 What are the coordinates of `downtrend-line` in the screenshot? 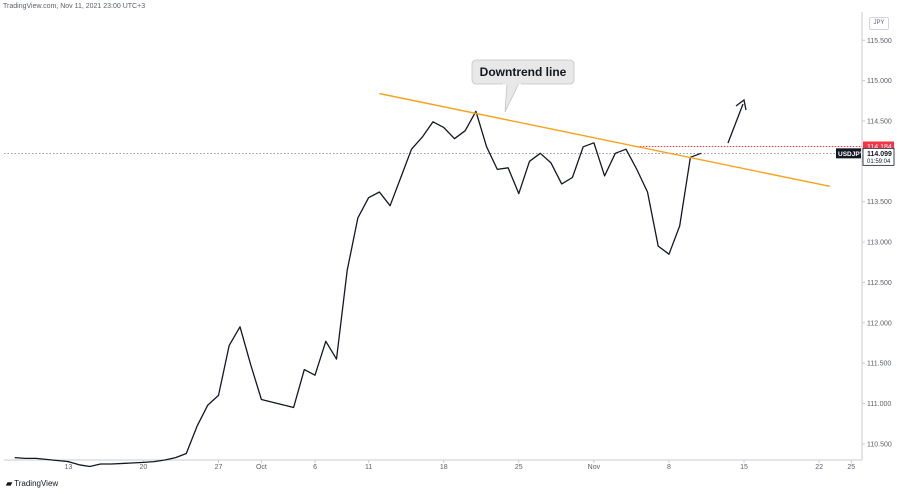 It's located at (604, 140).